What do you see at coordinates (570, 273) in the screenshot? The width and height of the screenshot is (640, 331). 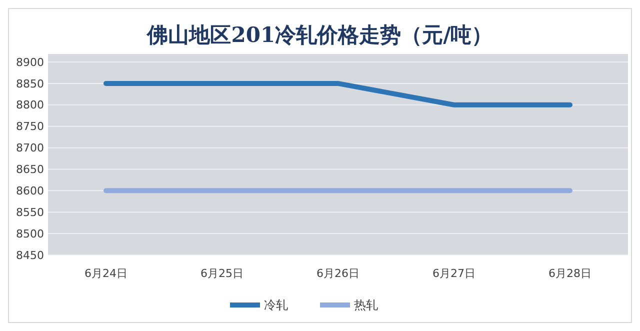 I see `x-tick-label: 6月28日` at bounding box center [570, 273].